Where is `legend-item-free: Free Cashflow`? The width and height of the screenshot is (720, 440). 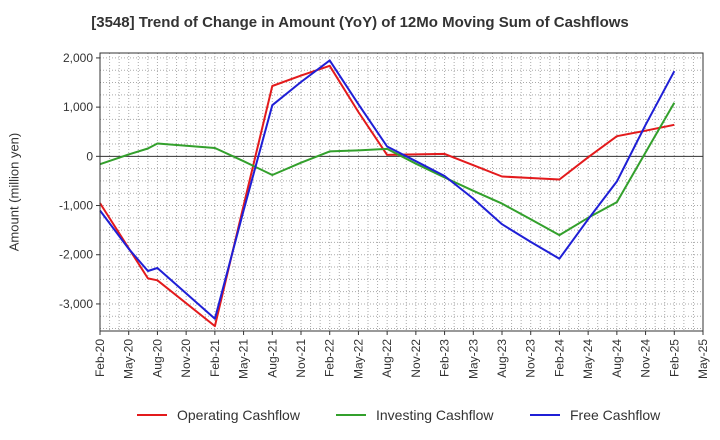 legend-item-free: Free Cashflow is located at coordinates (595, 415).